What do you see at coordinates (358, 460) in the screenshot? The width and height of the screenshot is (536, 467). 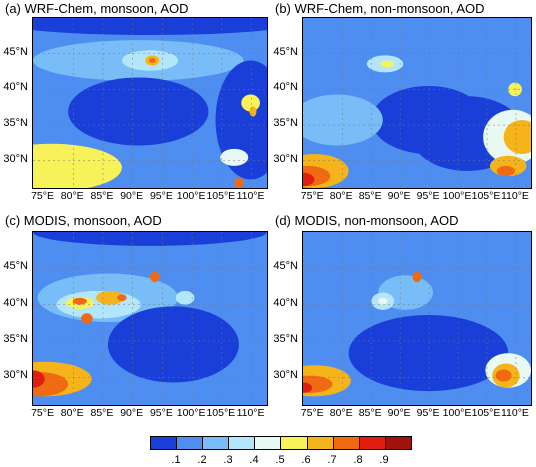 I see `colorbar-tick-label: .8` at bounding box center [358, 460].